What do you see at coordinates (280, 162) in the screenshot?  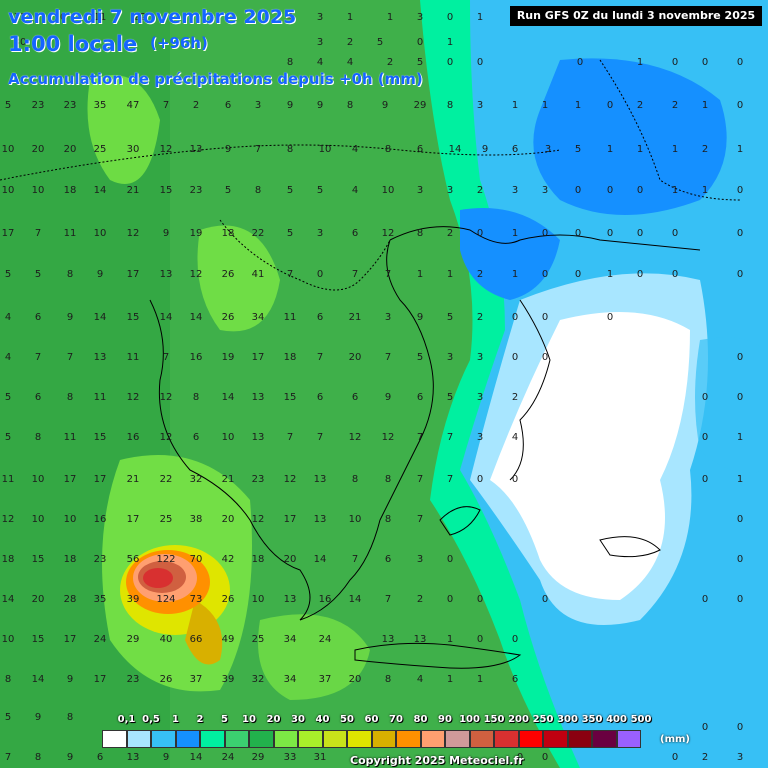 I see `border-north` at bounding box center [280, 162].